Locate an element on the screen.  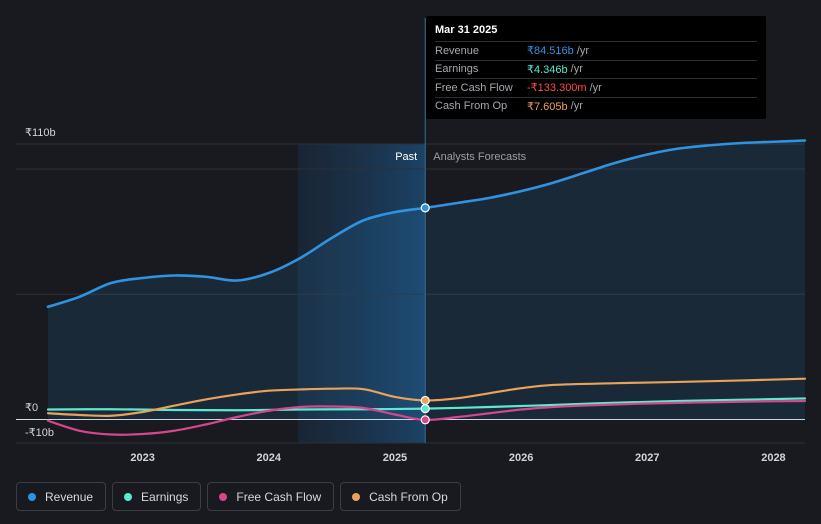
y-tick-label: ₹0 is located at coordinates (31, 408).